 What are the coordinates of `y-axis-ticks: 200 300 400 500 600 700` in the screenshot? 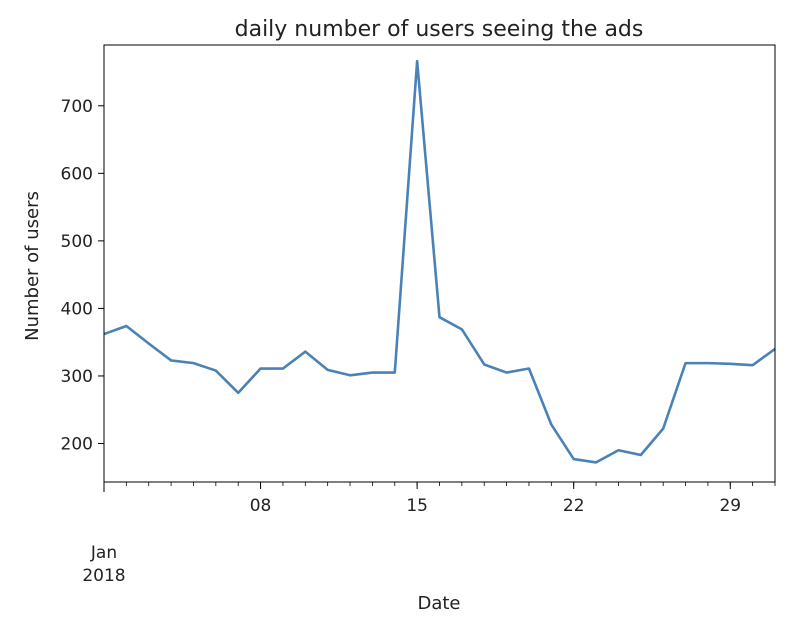 It's located at (82, 276).